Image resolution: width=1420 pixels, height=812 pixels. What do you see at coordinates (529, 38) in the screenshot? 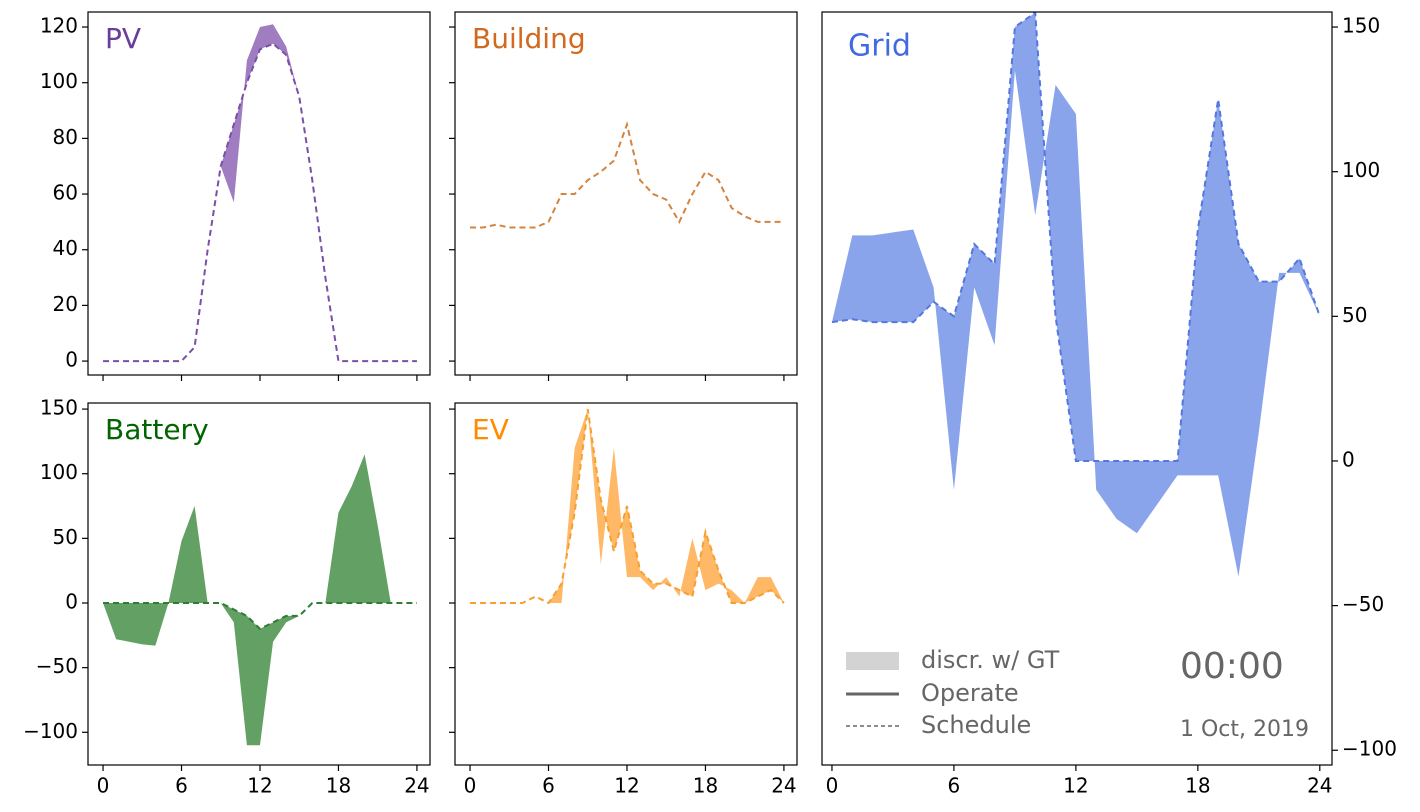
I see `panel-title: Building` at bounding box center [529, 38].